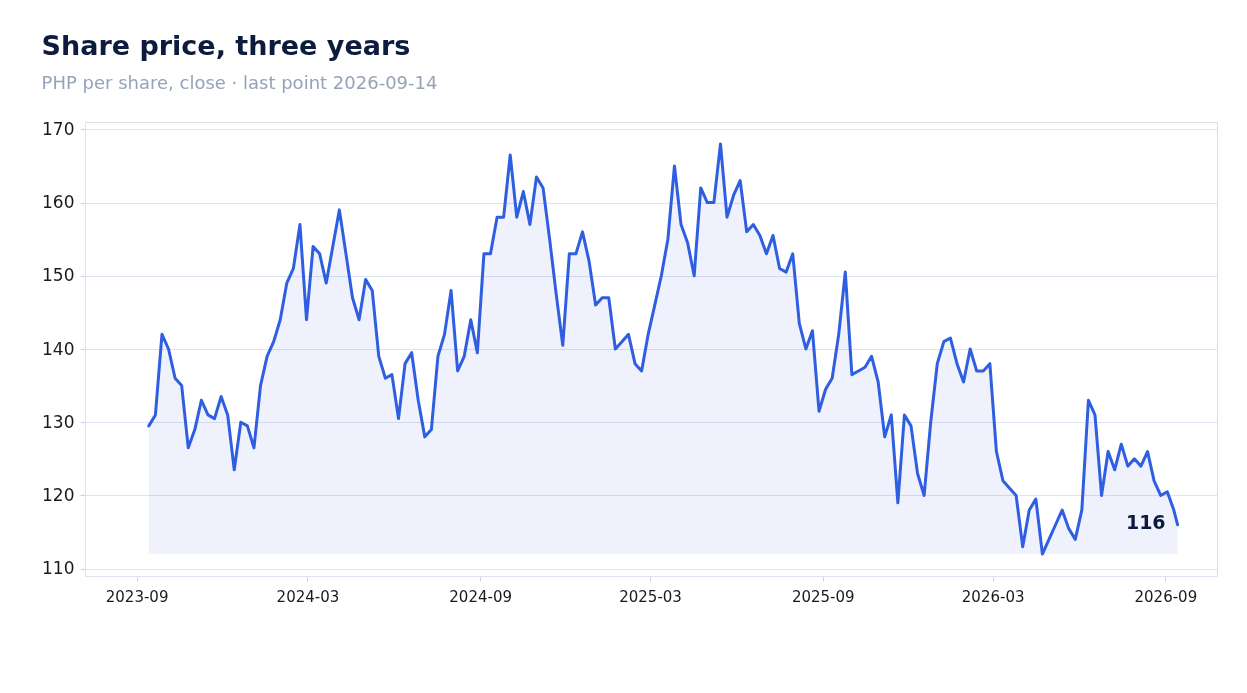 The width and height of the screenshot is (1247, 693). What do you see at coordinates (58, 128) in the screenshot?
I see `y-tick-label: 170` at bounding box center [58, 128].